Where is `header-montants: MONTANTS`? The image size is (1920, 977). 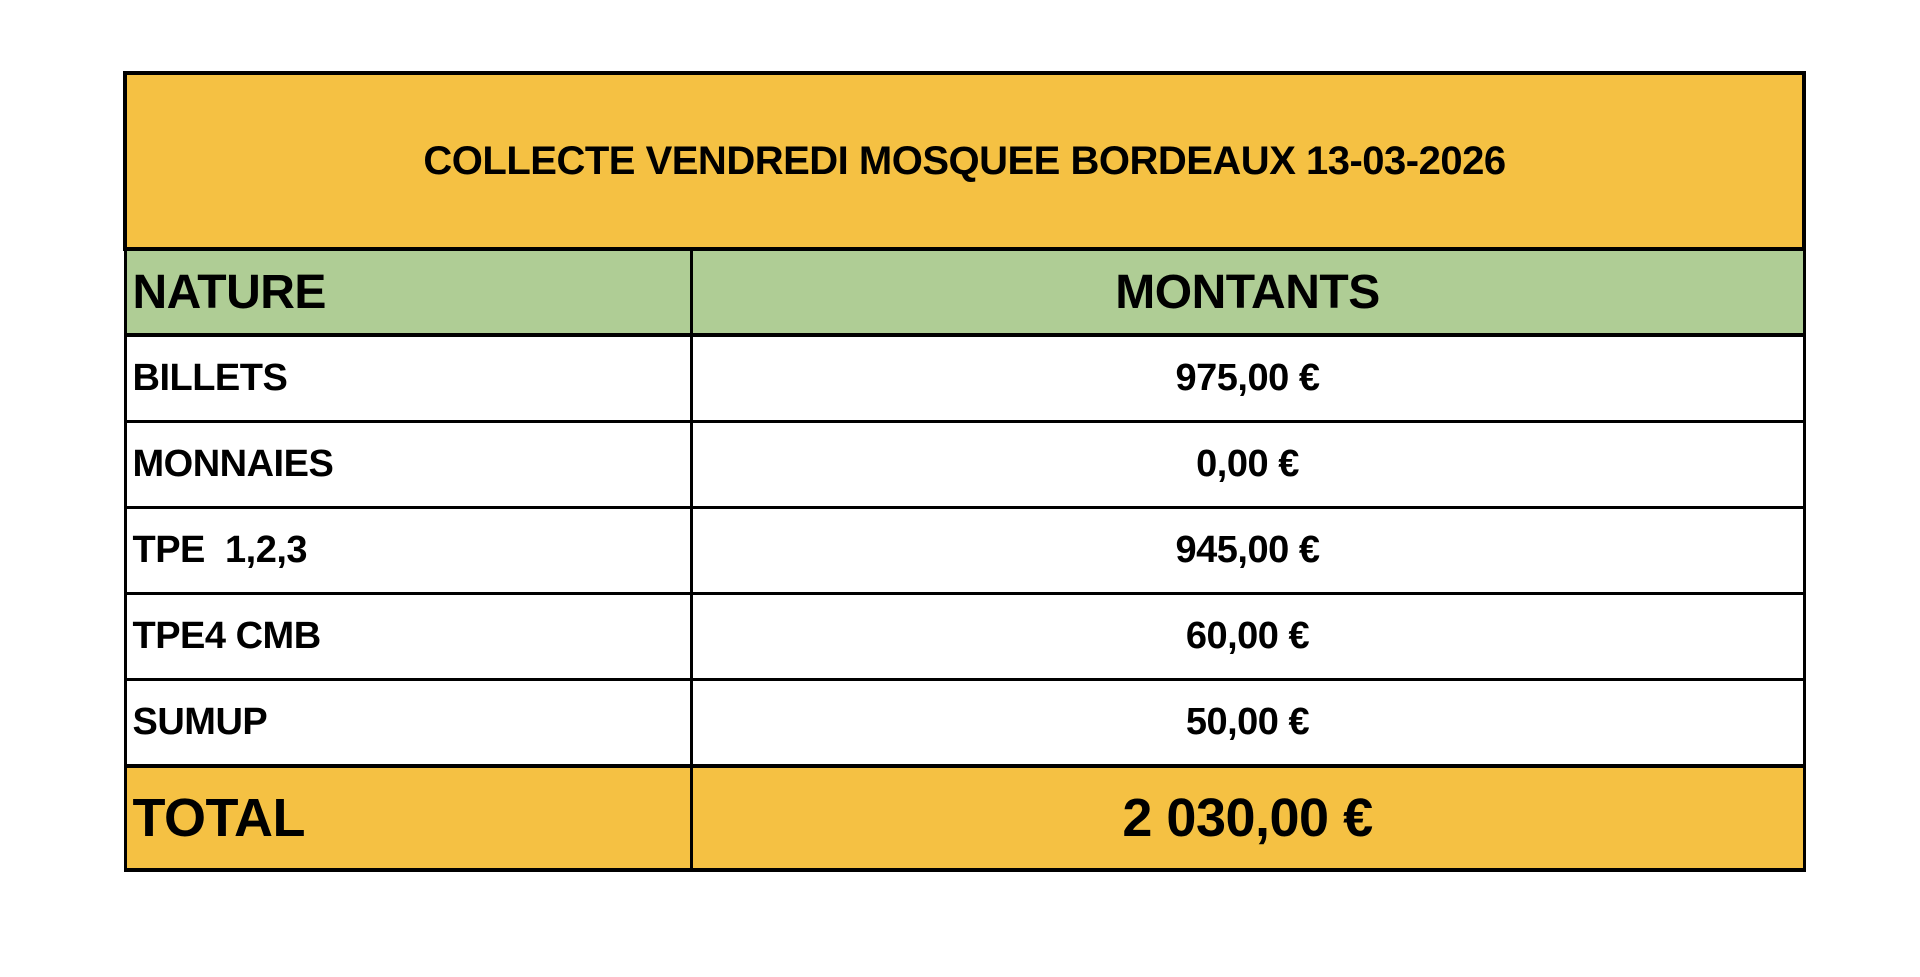 header-montants: MONTANTS is located at coordinates (1247, 292).